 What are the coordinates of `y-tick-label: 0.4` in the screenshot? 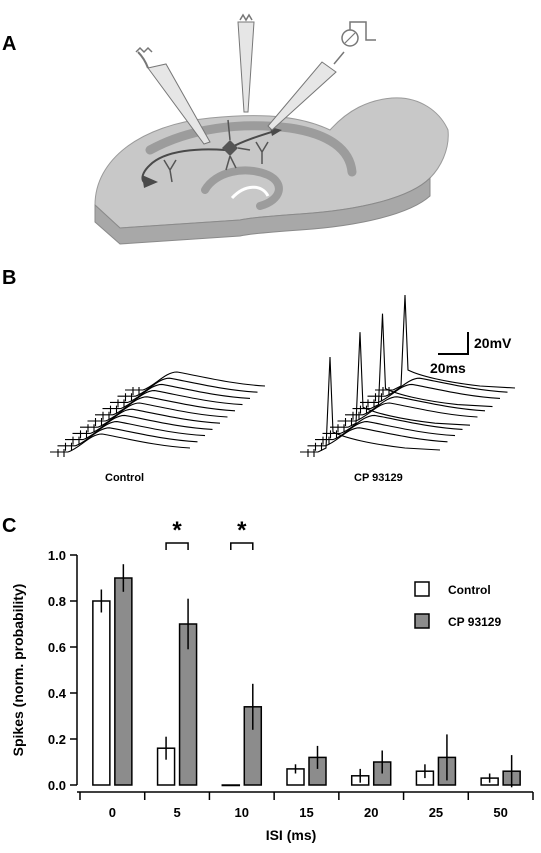 It's located at (57, 693).